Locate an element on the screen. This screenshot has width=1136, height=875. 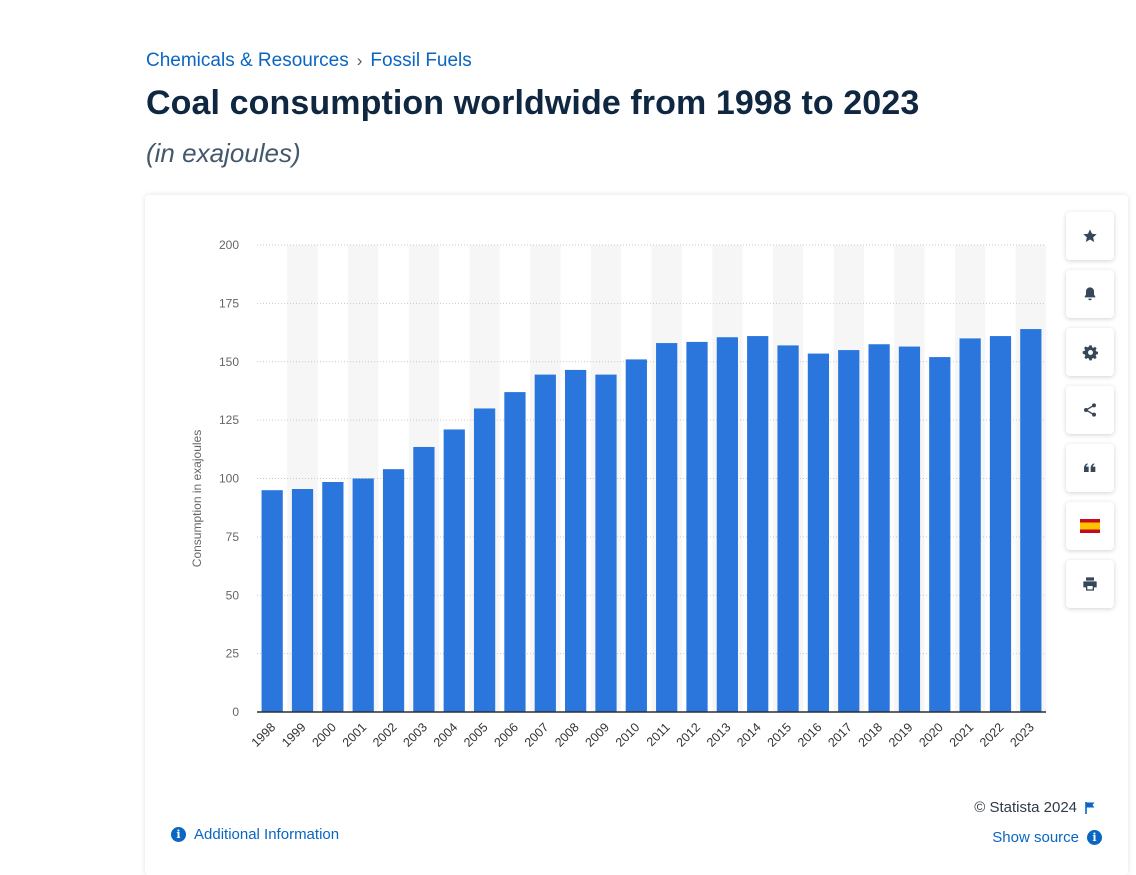
x-tick-label: 2012 is located at coordinates (689, 735).